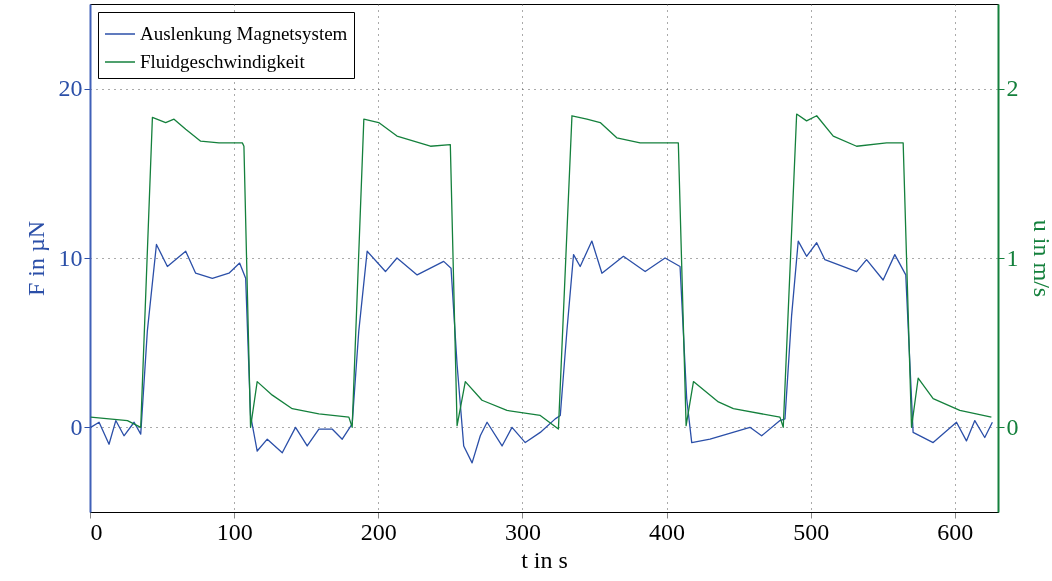 Image resolution: width=1052 pixels, height=581 pixels. I want to click on x-tick-label: 300, so click(522, 531).